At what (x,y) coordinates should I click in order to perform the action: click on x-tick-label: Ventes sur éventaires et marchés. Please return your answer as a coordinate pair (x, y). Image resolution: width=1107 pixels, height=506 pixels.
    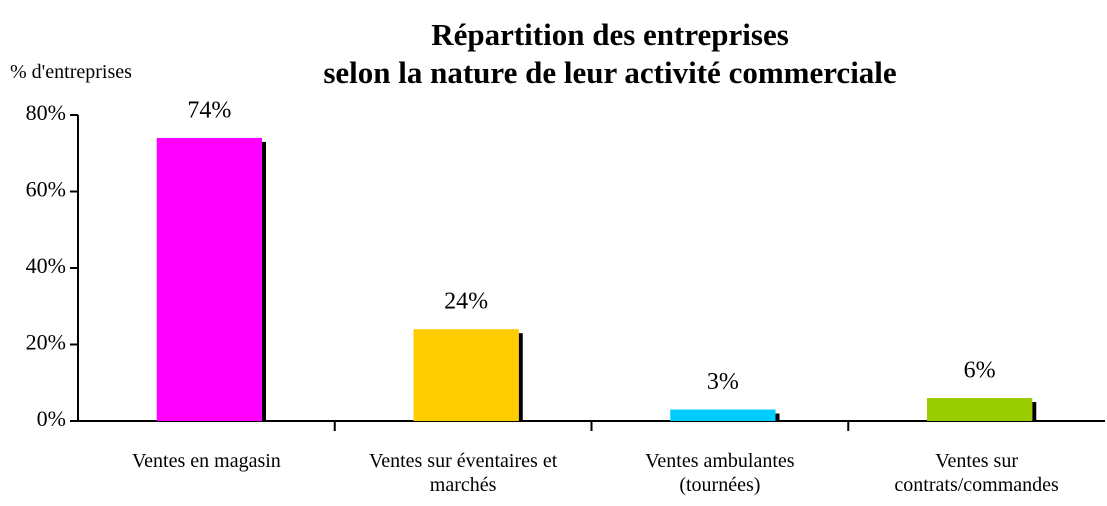
    Looking at the image, I should click on (463, 473).